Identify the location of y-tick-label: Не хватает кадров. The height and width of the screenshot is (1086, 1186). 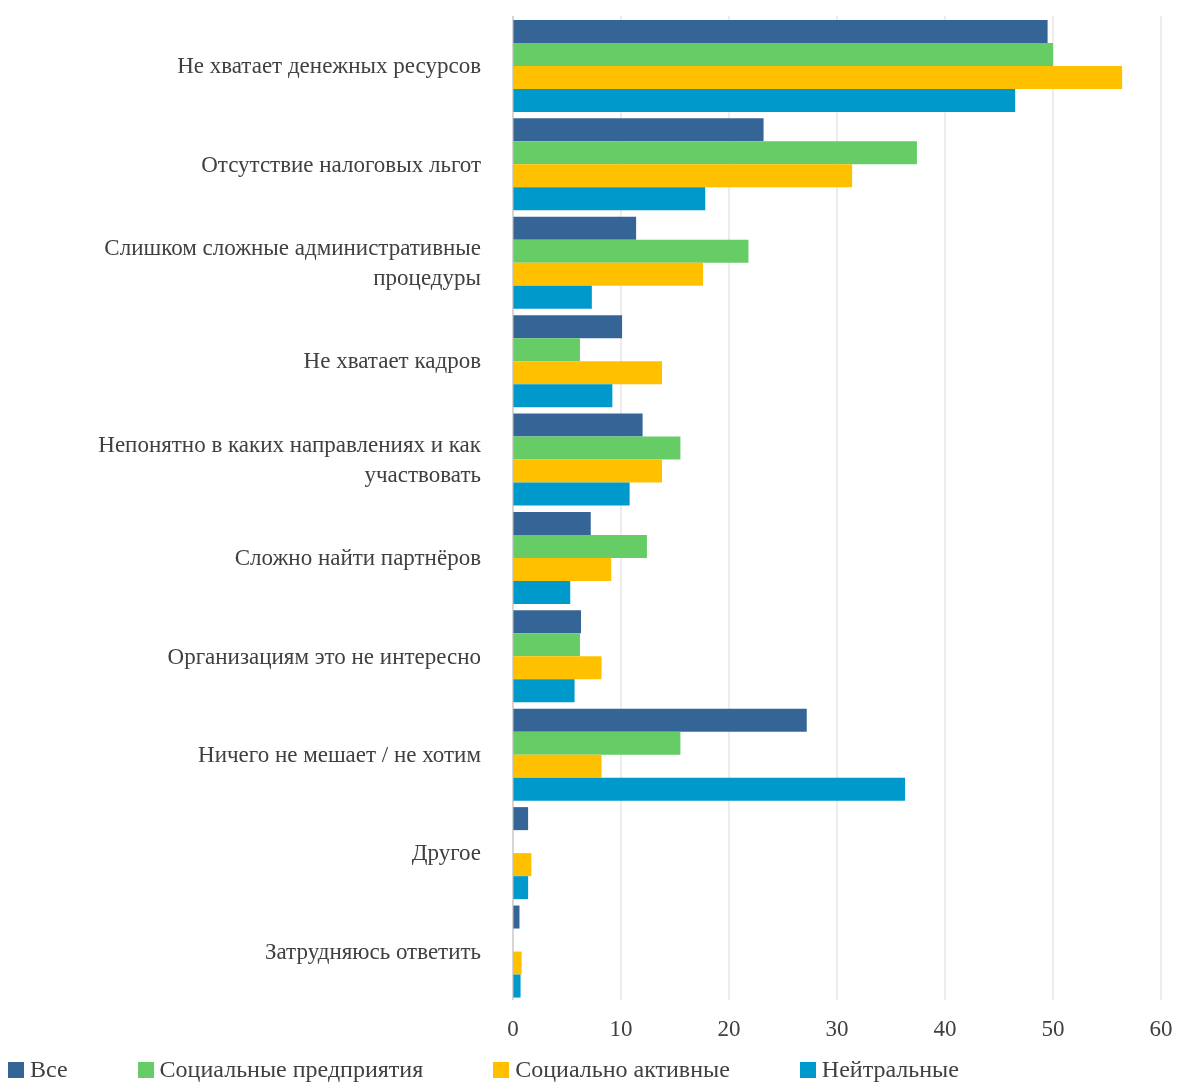
(392, 361).